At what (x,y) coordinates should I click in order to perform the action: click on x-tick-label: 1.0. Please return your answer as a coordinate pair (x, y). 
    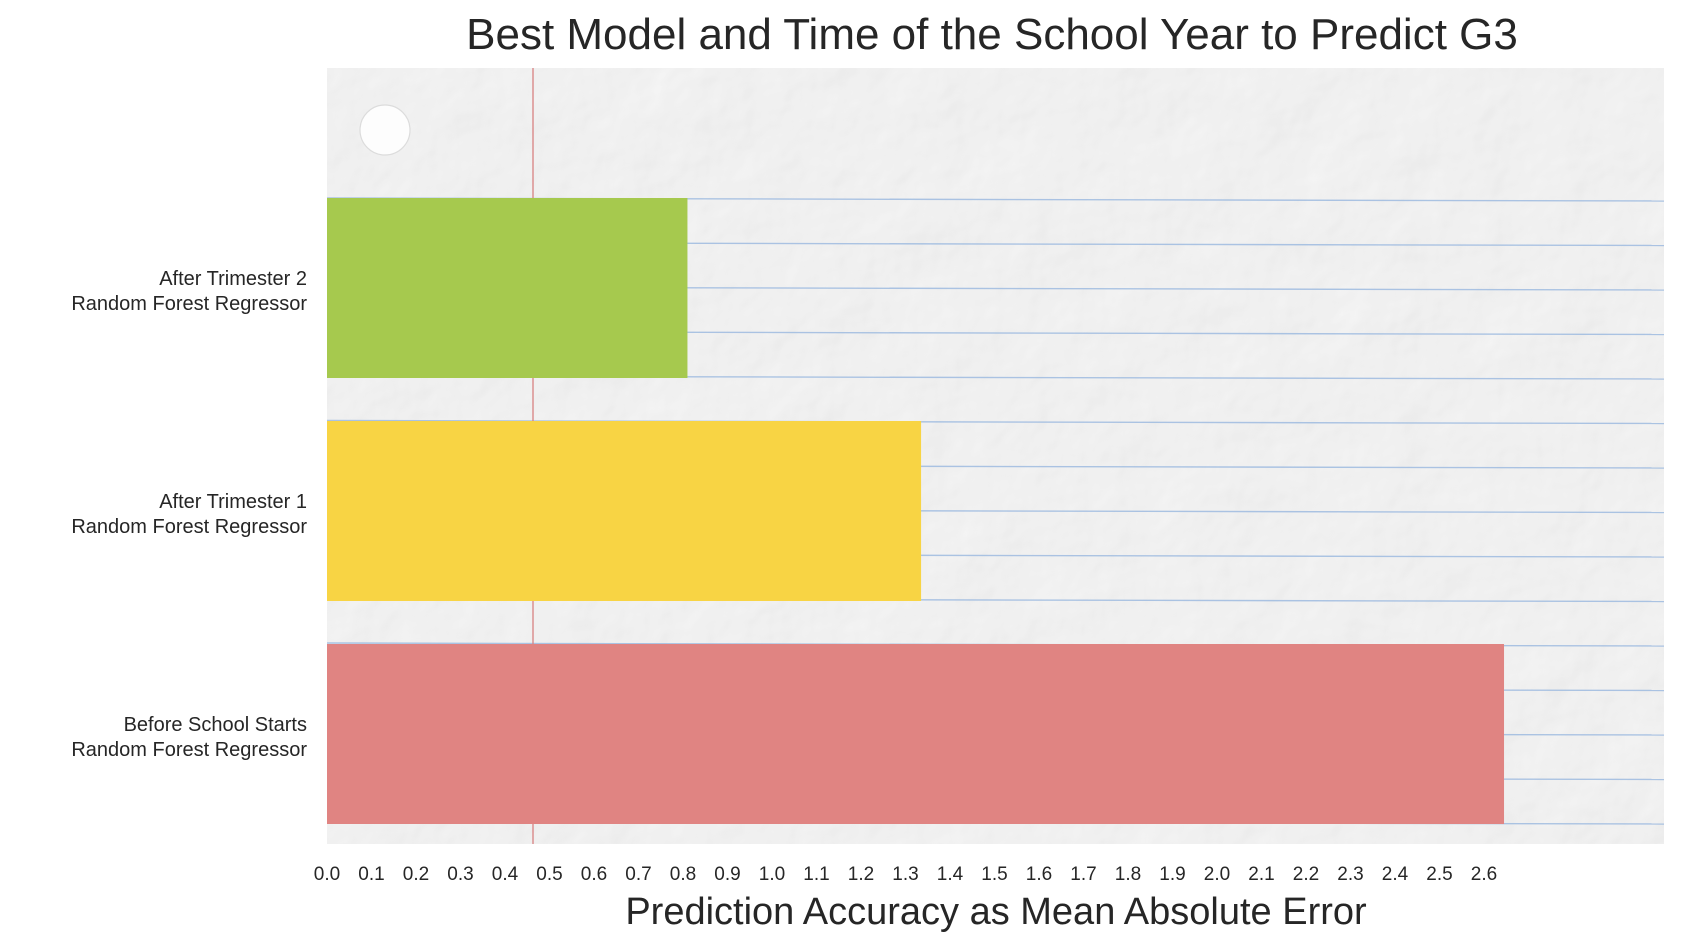
    Looking at the image, I should click on (772, 874).